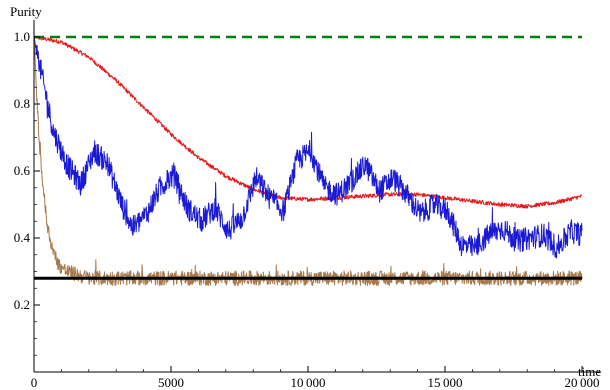  Describe the element at coordinates (581, 382) in the screenshot. I see `x-tick-label: 20 000` at that location.